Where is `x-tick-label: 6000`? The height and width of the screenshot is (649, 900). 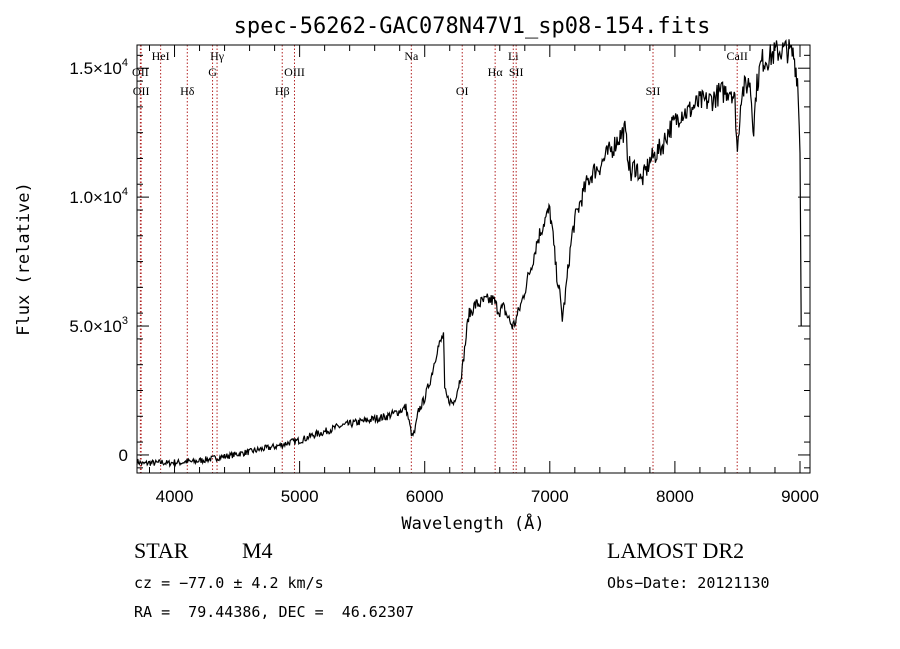 x-tick-label: 6000 is located at coordinates (425, 496).